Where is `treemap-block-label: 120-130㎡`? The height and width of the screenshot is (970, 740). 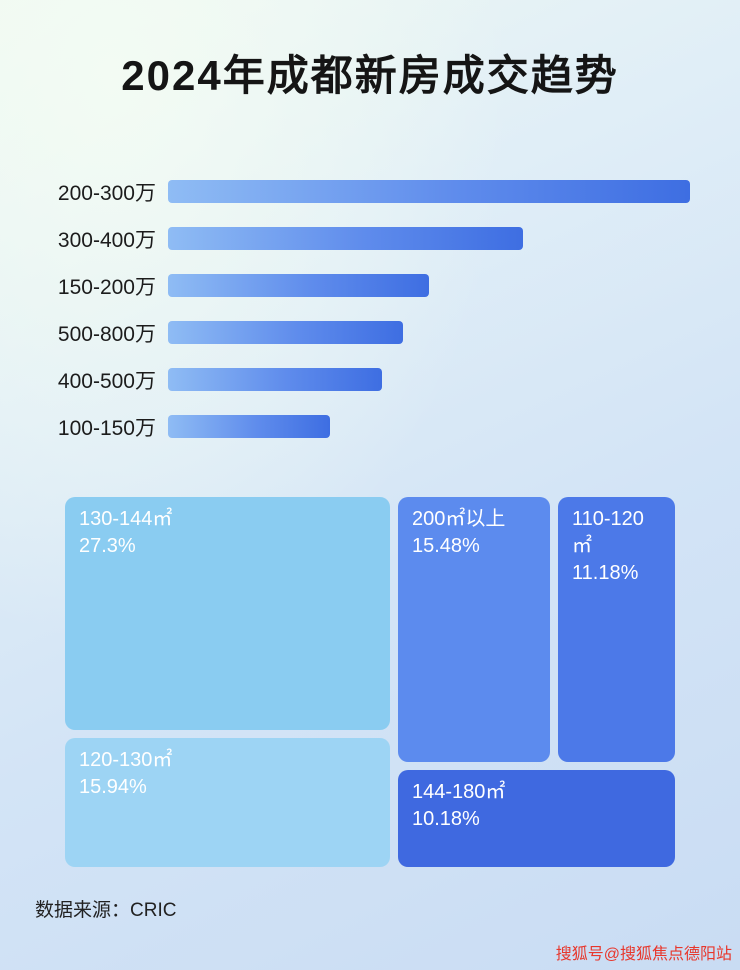 treemap-block-label: 120-130㎡ is located at coordinates (126, 760).